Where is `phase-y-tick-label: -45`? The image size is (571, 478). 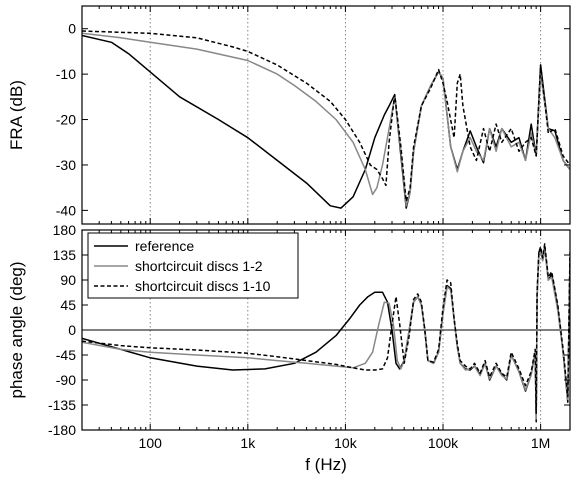
phase-y-tick-label: -45 is located at coordinates (66, 355).